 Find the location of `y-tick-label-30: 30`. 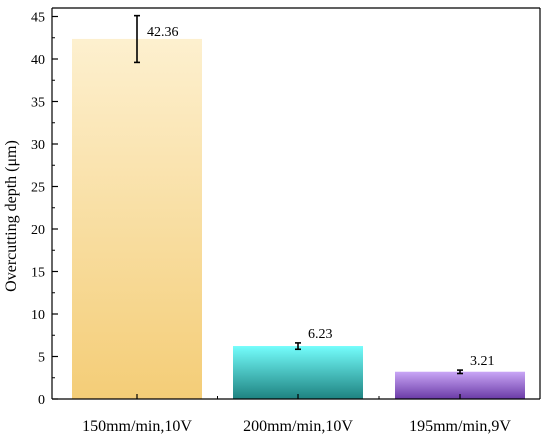

y-tick-label-30: 30 is located at coordinates (38, 145).